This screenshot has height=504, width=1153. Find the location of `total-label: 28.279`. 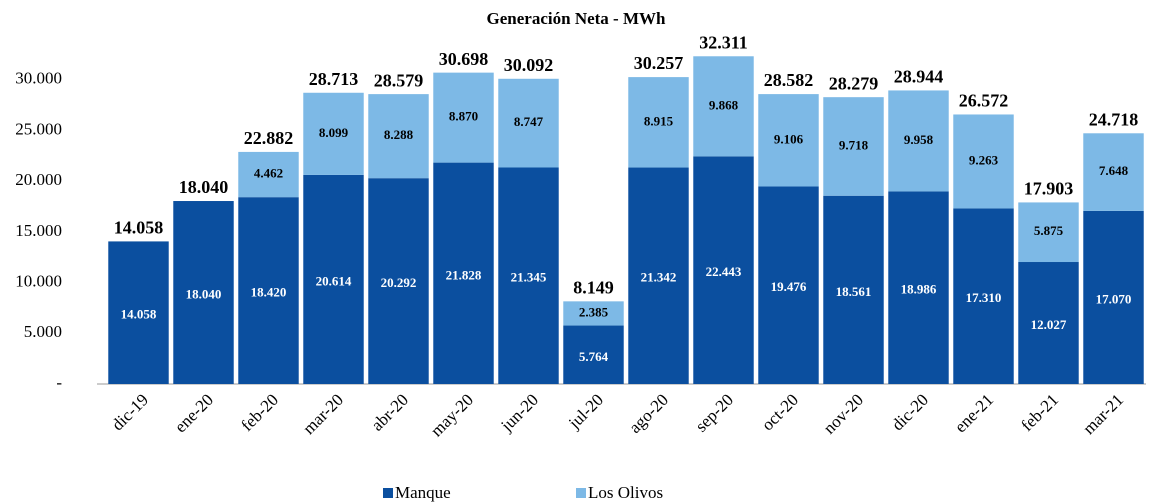

total-label: 28.279 is located at coordinates (854, 83).